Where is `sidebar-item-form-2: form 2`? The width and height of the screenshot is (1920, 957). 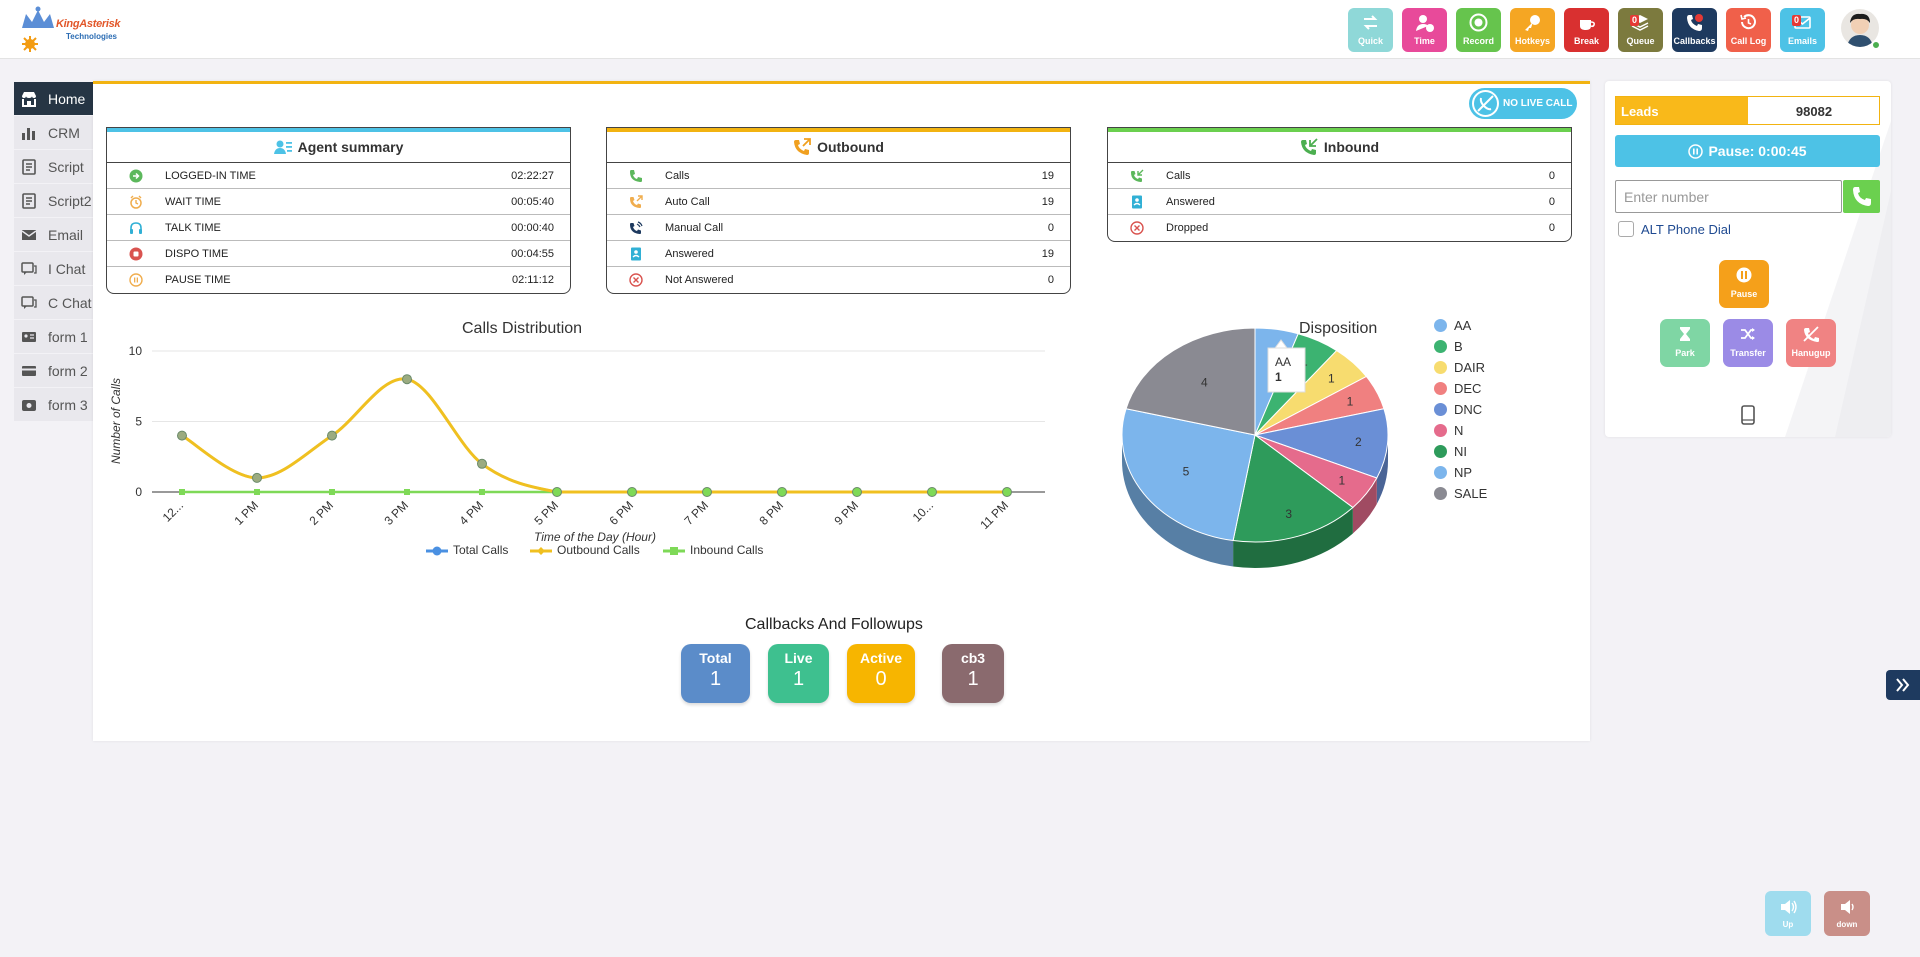 sidebar-item-form-2: form 2 is located at coordinates (53, 371).